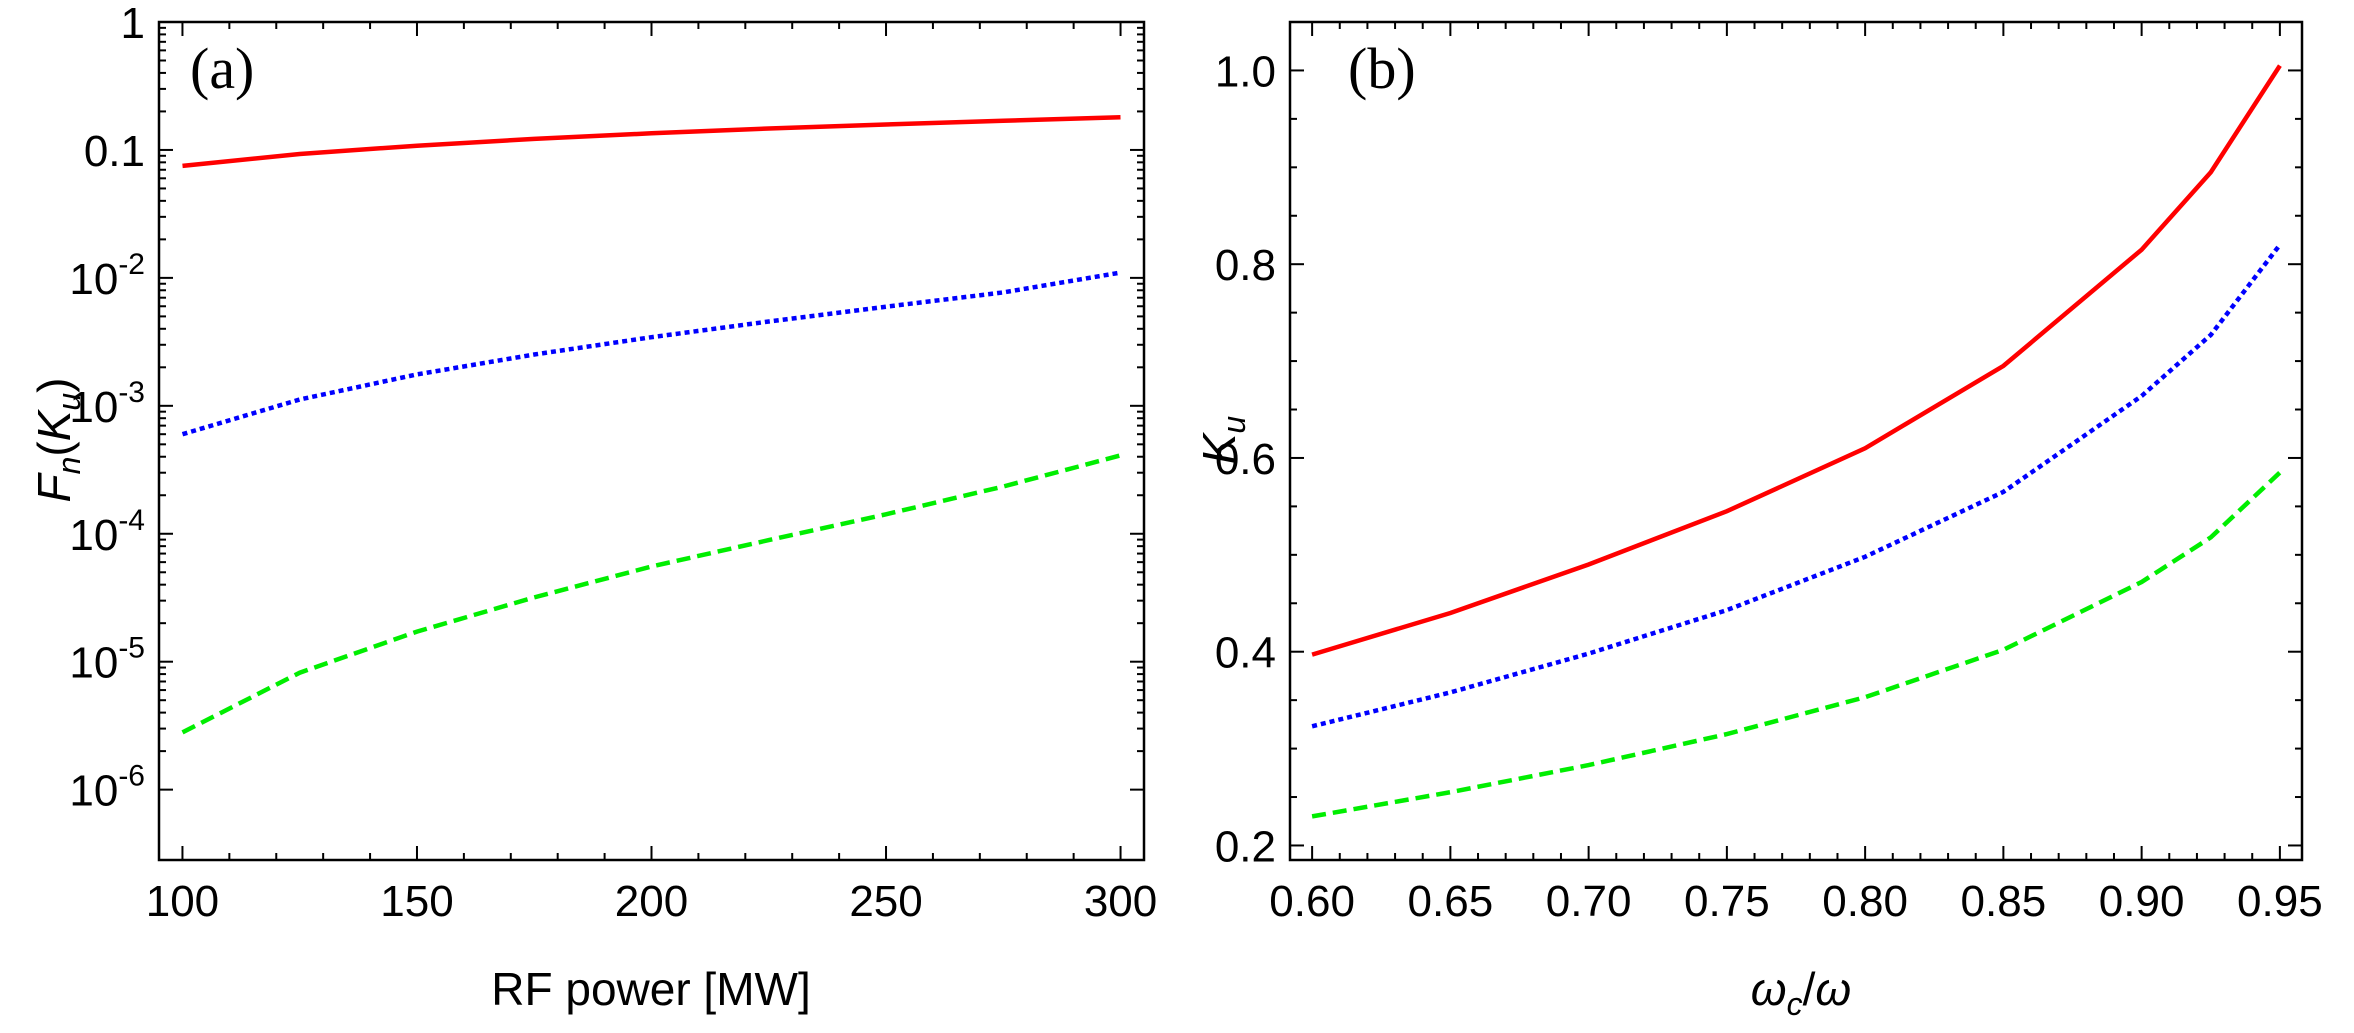 The image size is (2354, 1033). I want to click on x-tick-label: 0.85, so click(2004, 901).